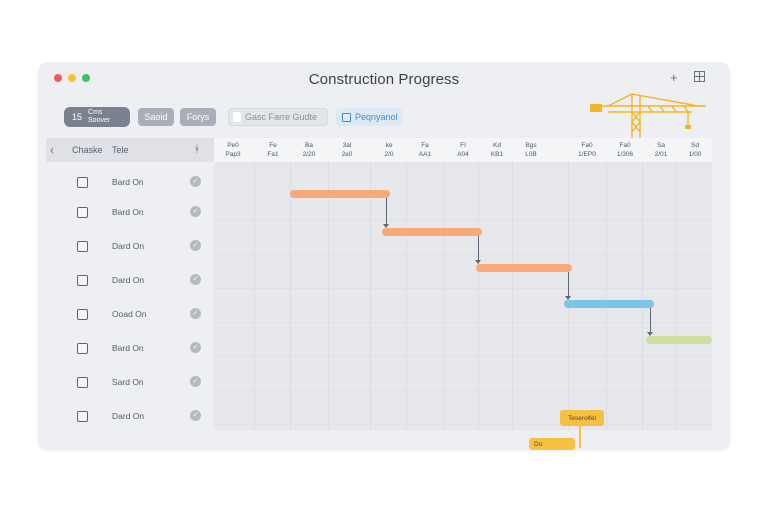  I want to click on timeline-tick-label: FI A04, so click(463, 150).